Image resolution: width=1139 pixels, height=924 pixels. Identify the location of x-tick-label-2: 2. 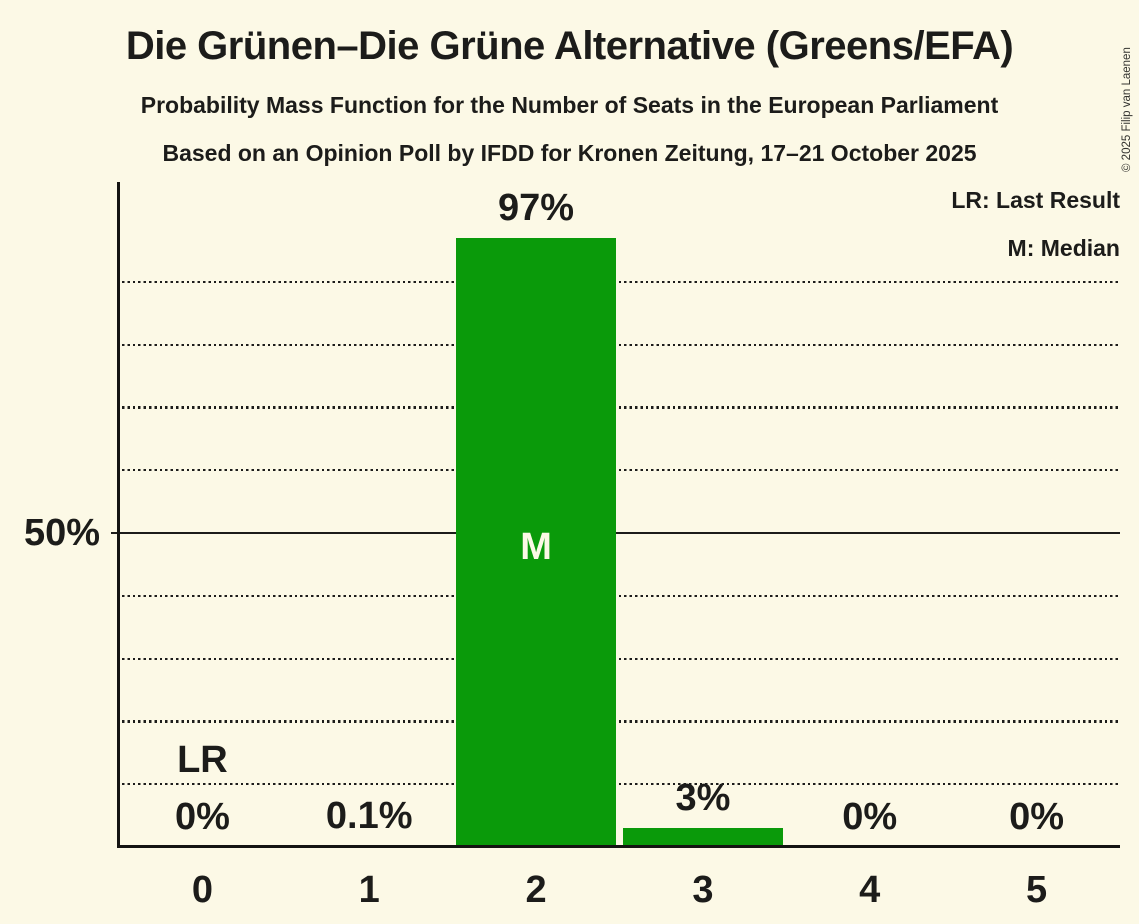
(536, 890).